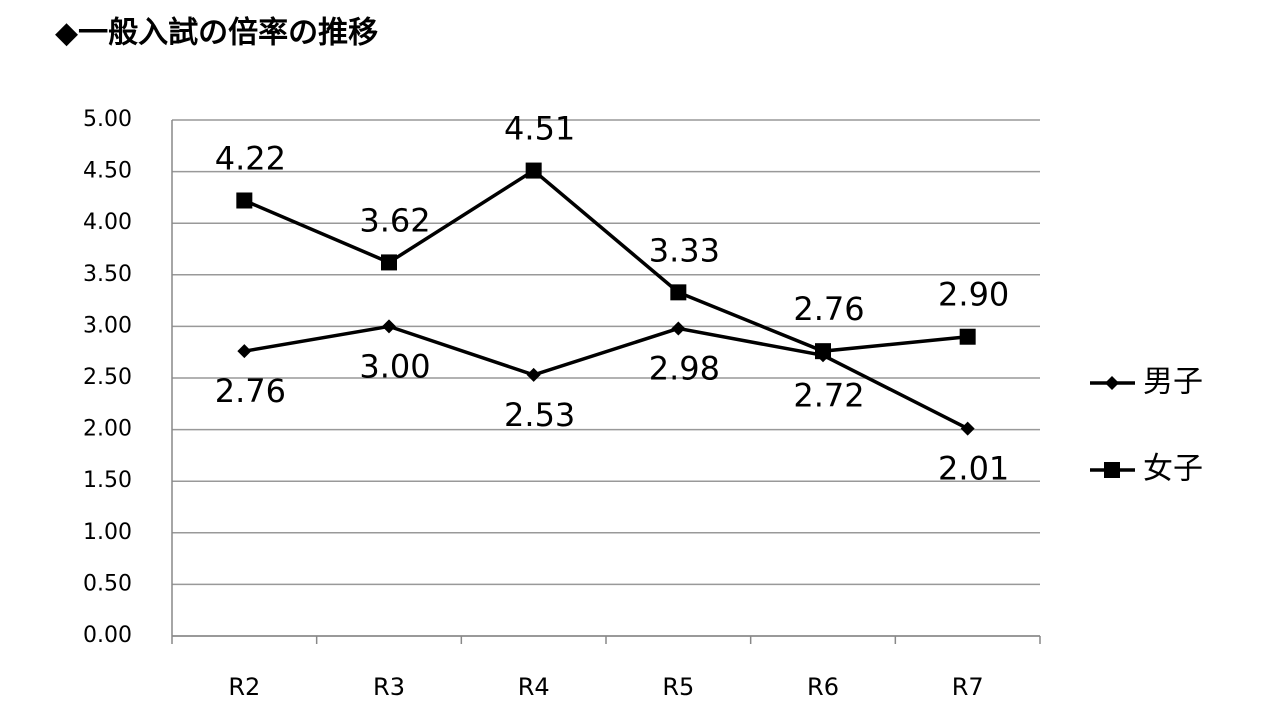 This screenshot has height=720, width=1280. What do you see at coordinates (394, 220) in the screenshot?
I see `data-label: 3.62` at bounding box center [394, 220].